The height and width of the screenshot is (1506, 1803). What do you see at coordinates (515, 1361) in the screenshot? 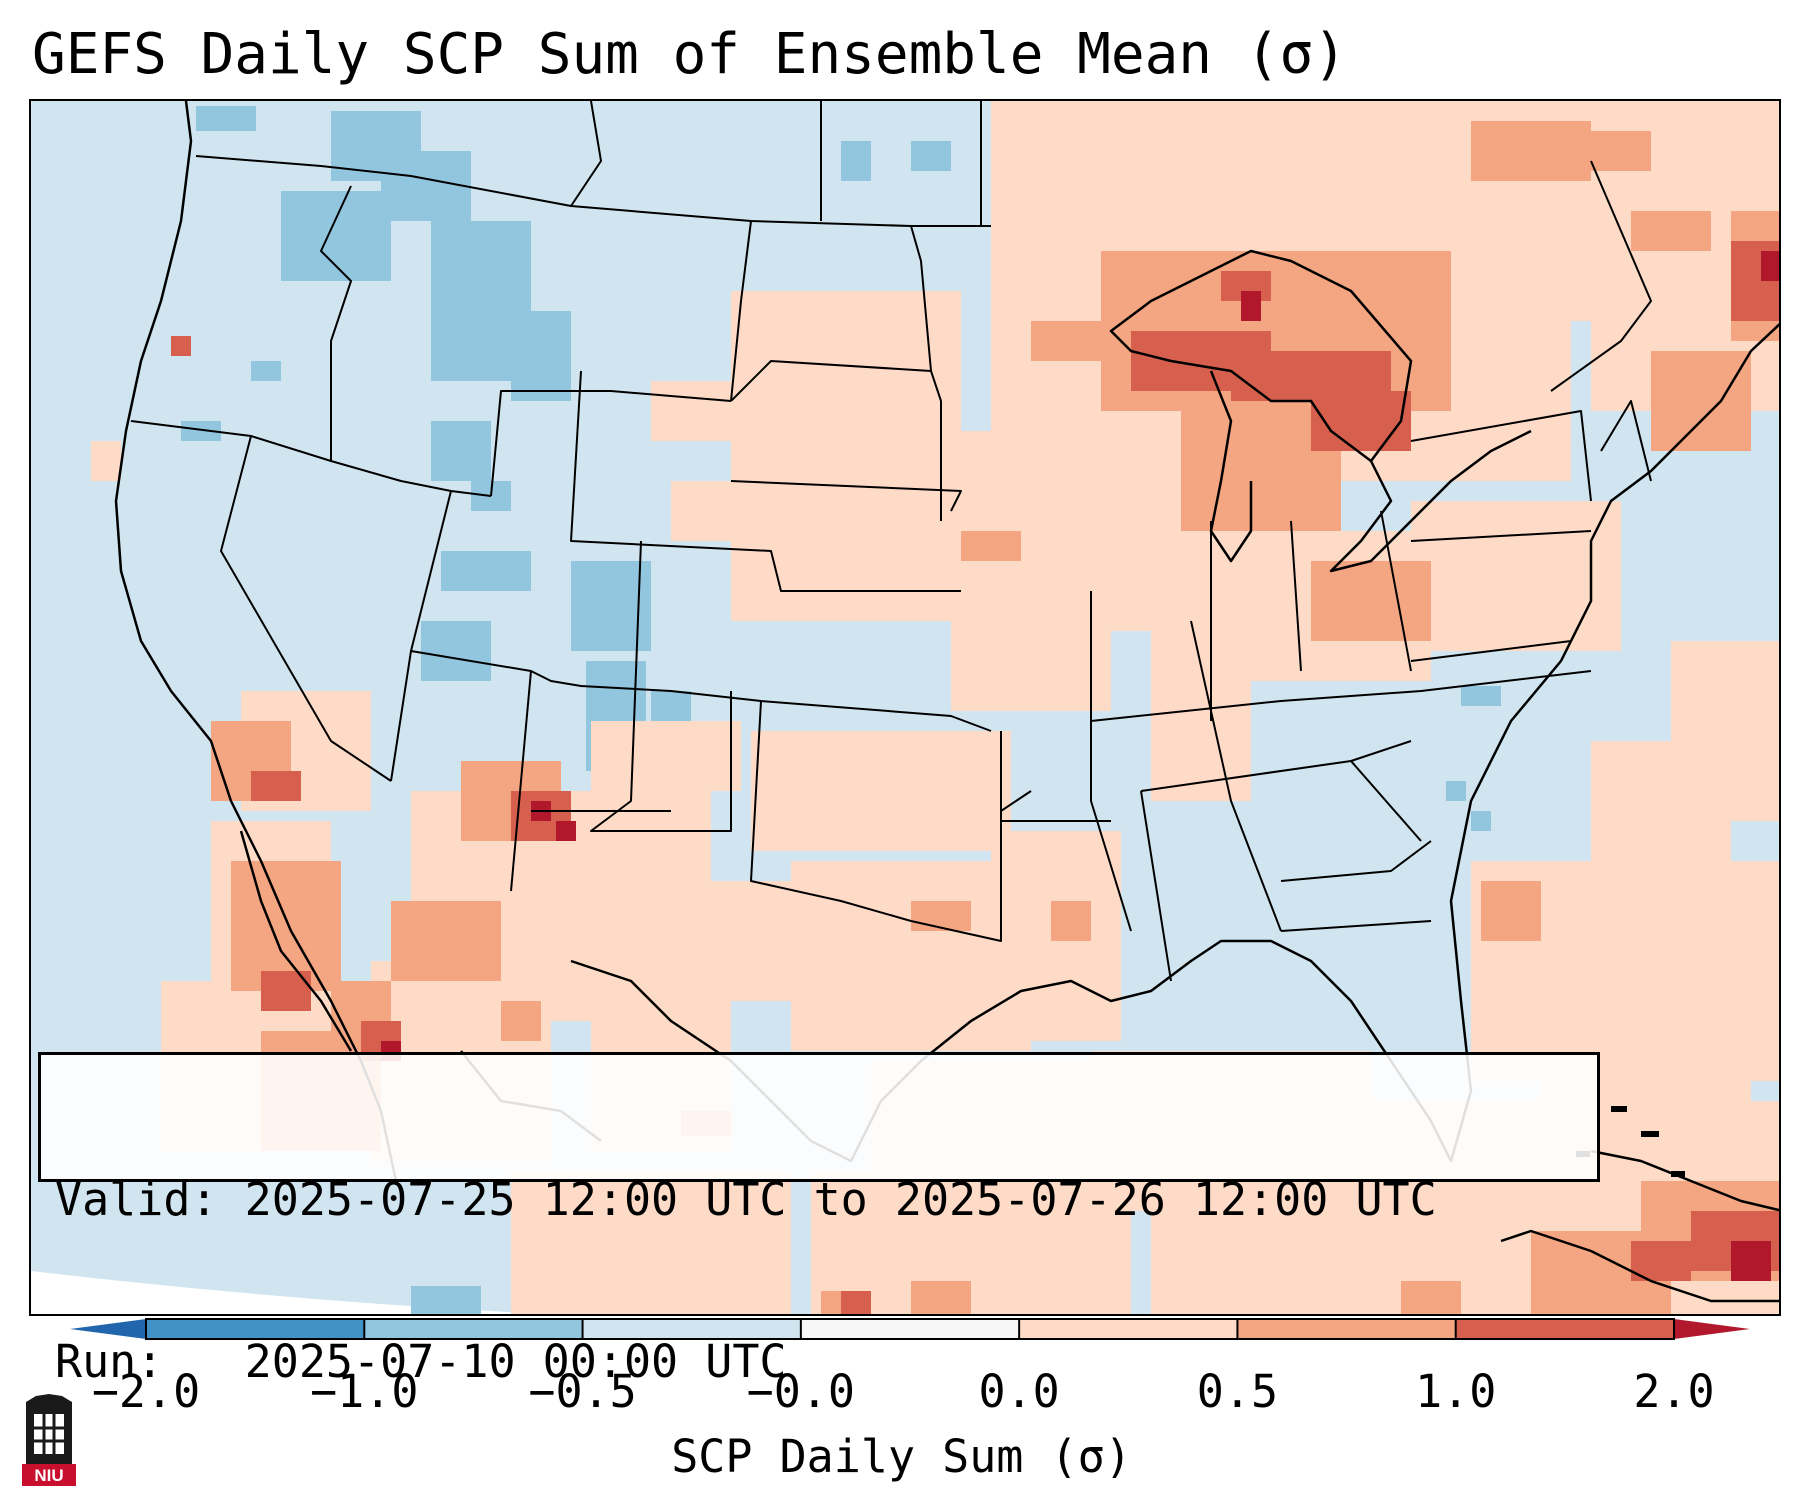
I see `run-value: 2025-07-10 00:00 UTC` at bounding box center [515, 1361].